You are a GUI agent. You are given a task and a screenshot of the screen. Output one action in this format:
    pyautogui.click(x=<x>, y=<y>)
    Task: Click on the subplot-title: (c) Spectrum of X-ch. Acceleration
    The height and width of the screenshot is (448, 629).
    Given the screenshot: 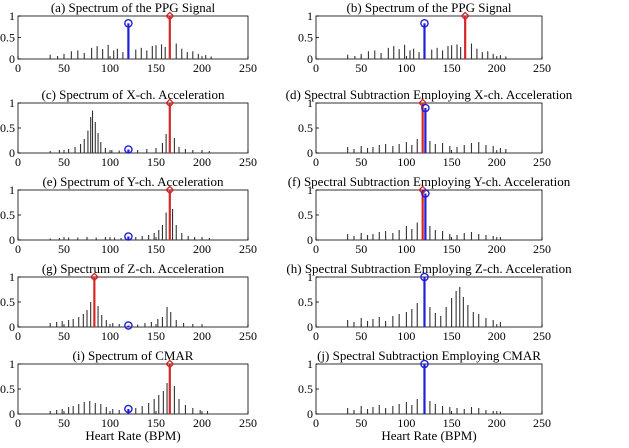 What is the action you would take?
    pyautogui.click(x=133, y=94)
    